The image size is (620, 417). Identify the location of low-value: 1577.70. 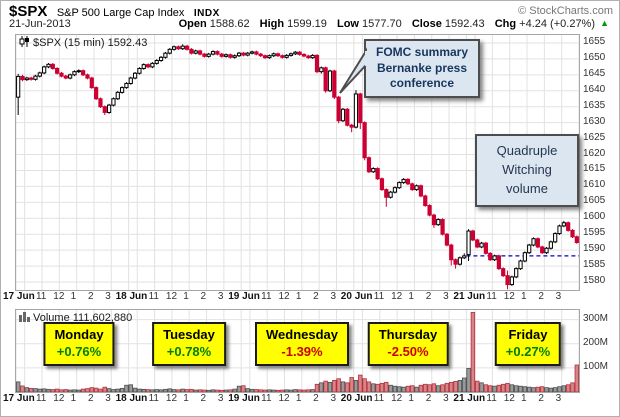
(382, 24).